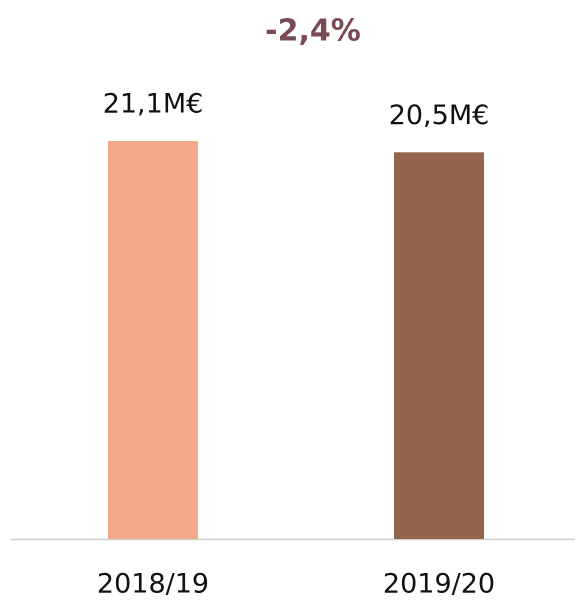 The width and height of the screenshot is (575, 603). I want to click on x-tick-label: 2018/19, so click(153, 584).